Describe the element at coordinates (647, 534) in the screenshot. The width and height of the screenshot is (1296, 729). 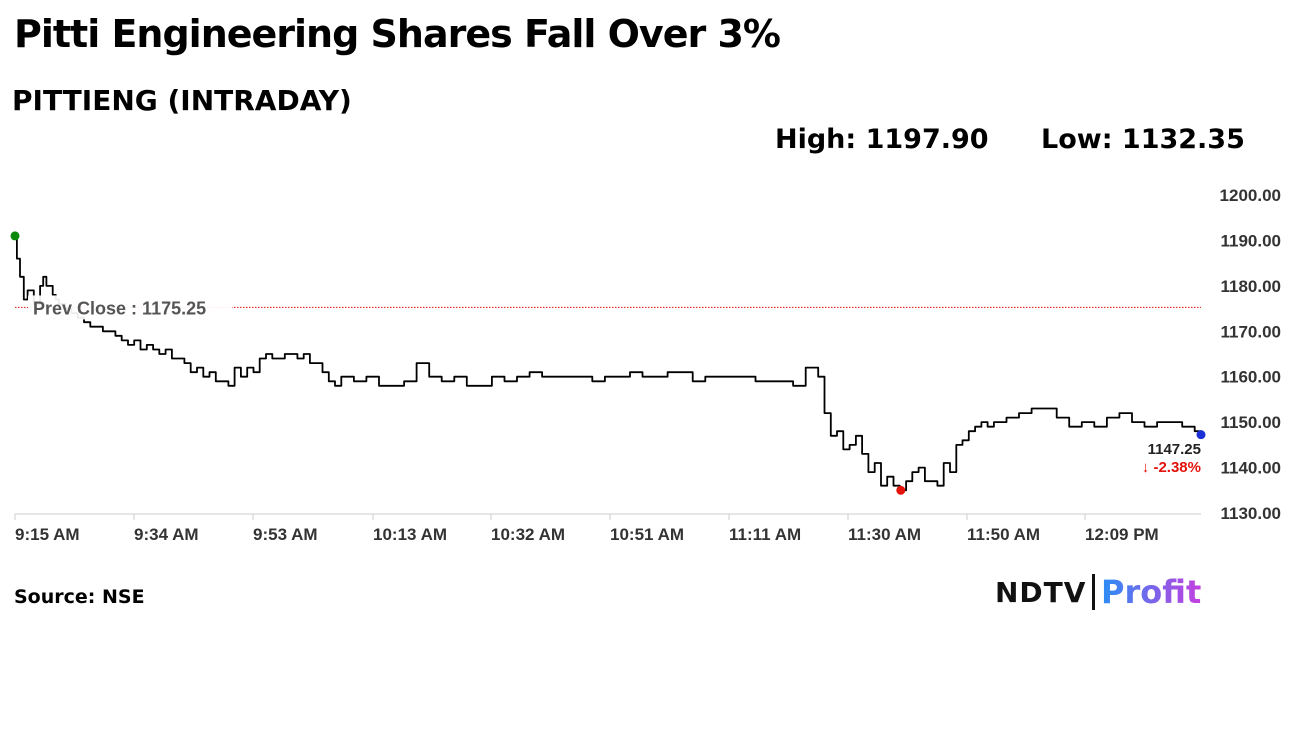
I see `x-tick-label: 10:51 AM` at that location.